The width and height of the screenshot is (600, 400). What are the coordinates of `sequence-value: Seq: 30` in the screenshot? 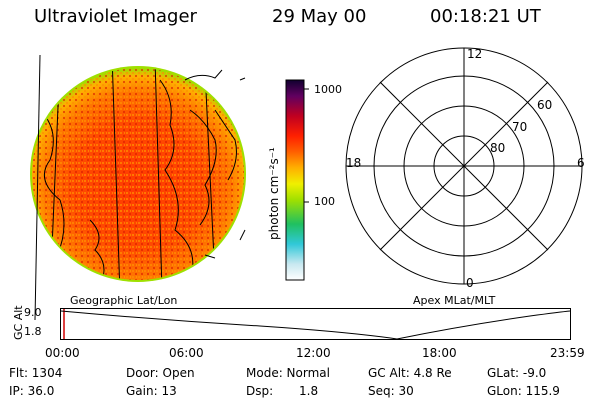 It's located at (391, 391).